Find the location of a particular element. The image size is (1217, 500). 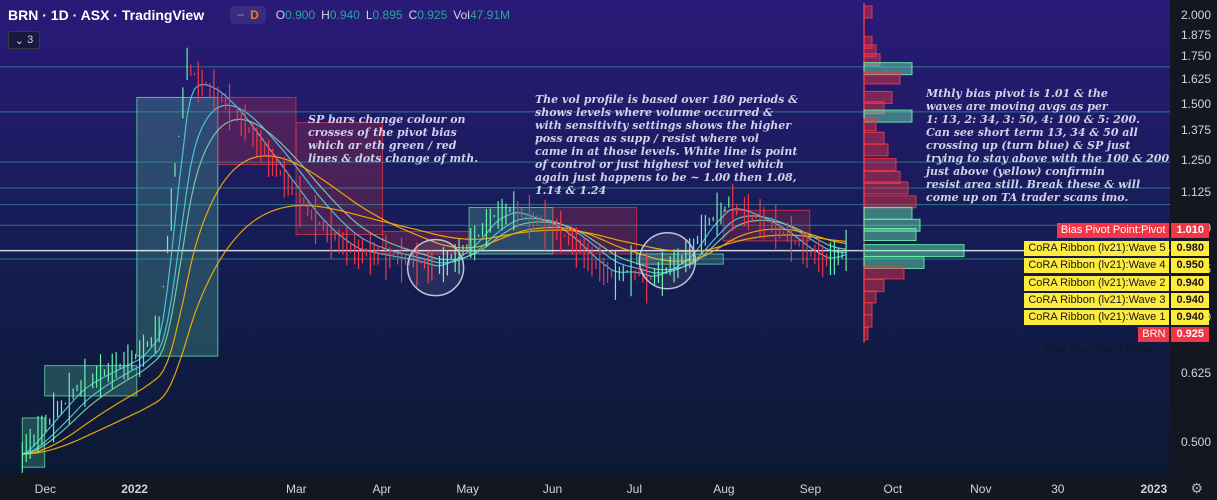

indicators-toggle: ⌄ 3 is located at coordinates (24, 40).